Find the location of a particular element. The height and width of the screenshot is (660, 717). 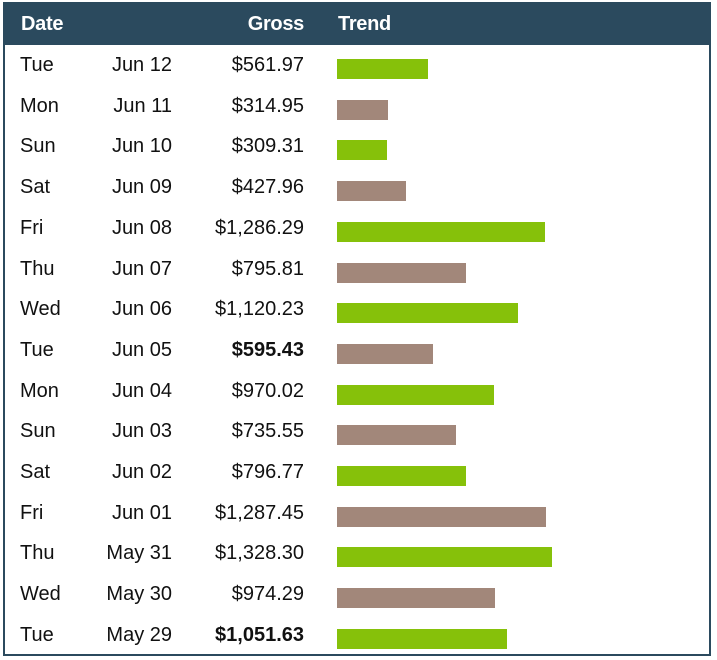

table-row: Mon Jun 04 $970.02 is located at coordinates (357, 391).